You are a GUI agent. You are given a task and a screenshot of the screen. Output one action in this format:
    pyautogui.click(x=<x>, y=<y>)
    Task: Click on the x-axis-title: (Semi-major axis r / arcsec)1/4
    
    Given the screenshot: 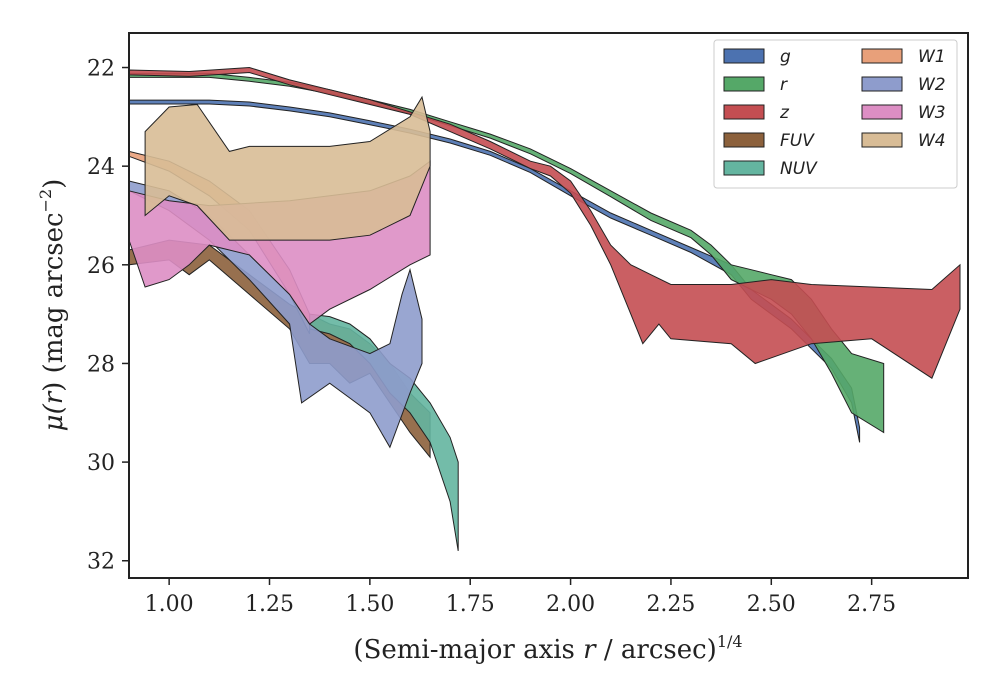 What is the action you would take?
    pyautogui.click(x=547, y=648)
    